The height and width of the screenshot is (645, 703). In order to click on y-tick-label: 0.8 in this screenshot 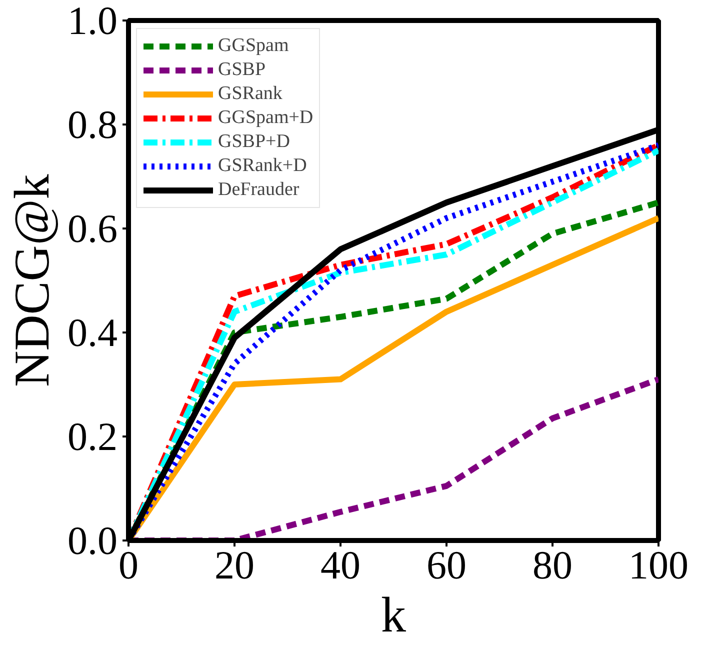, I will do `click(93, 124)`.